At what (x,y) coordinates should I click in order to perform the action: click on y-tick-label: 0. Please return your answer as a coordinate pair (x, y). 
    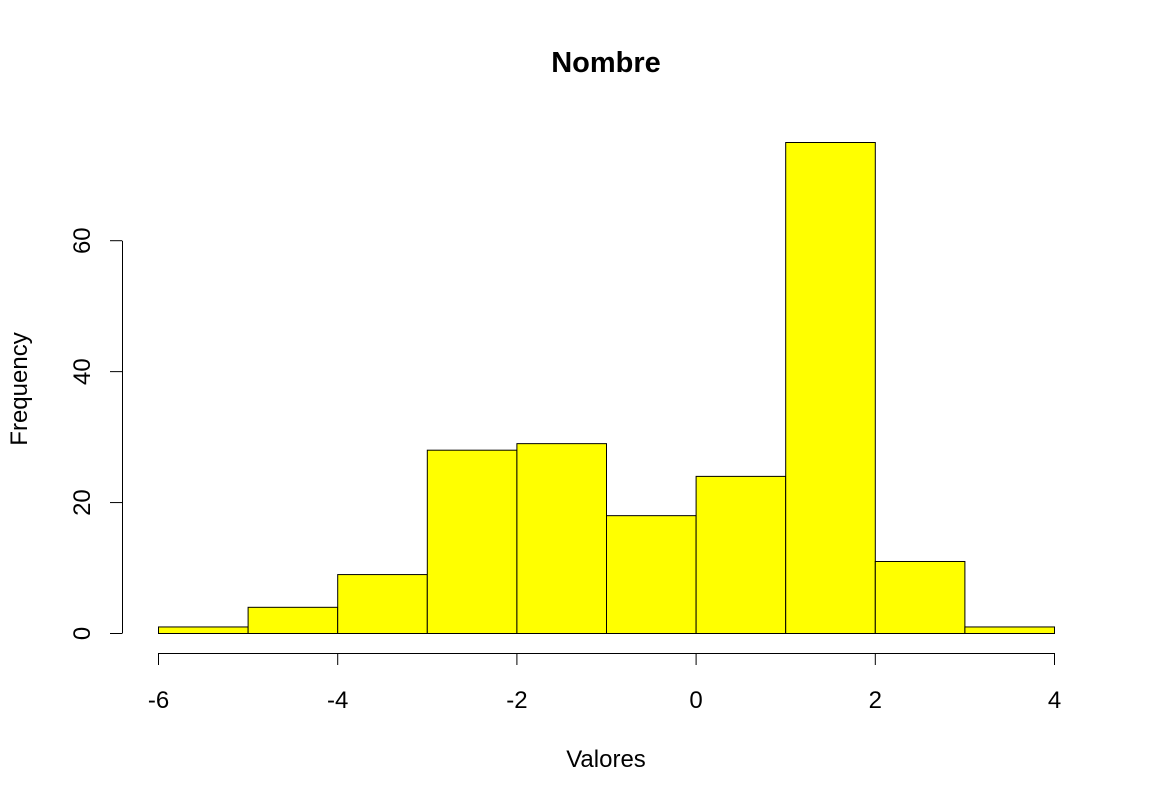
    Looking at the image, I should click on (82, 633).